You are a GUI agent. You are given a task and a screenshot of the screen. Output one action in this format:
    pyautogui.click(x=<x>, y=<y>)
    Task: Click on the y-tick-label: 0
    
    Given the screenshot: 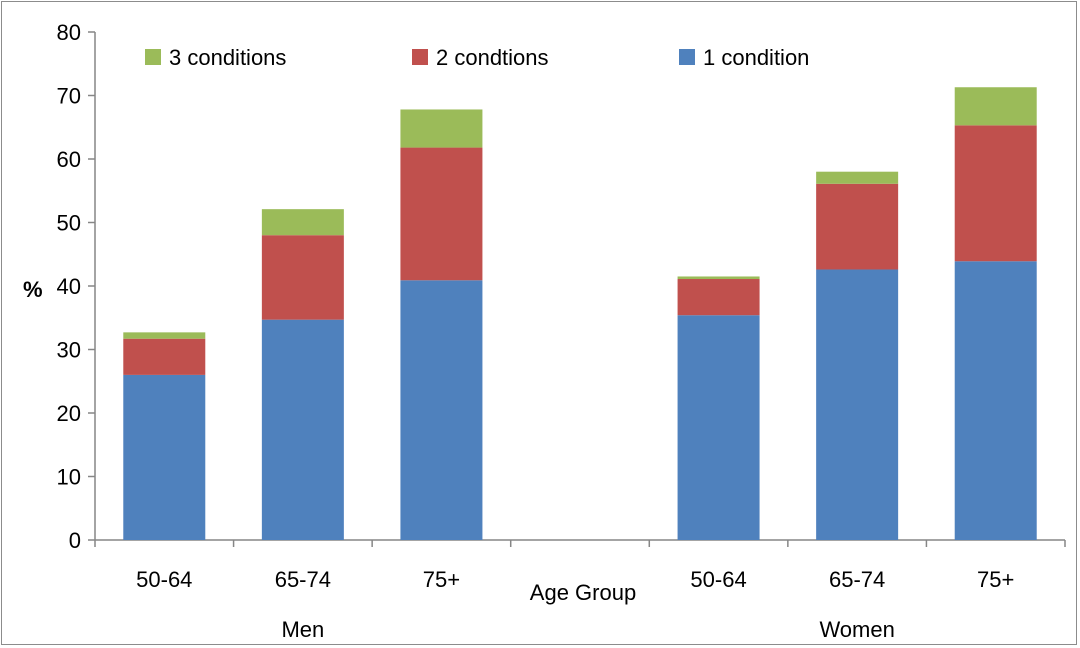 What is the action you would take?
    pyautogui.click(x=75, y=540)
    